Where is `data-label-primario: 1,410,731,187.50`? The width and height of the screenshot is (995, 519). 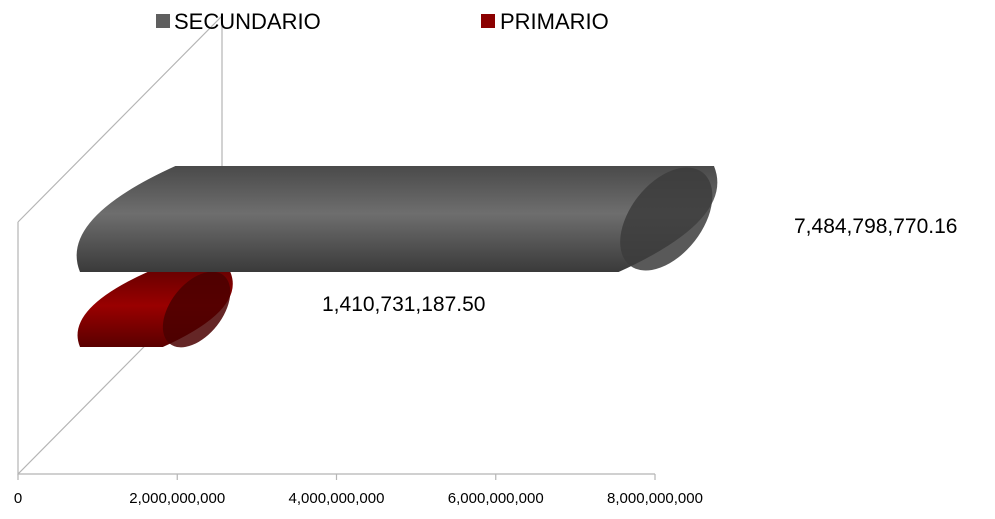
data-label-primario: 1,410,731,187.50 is located at coordinates (404, 304).